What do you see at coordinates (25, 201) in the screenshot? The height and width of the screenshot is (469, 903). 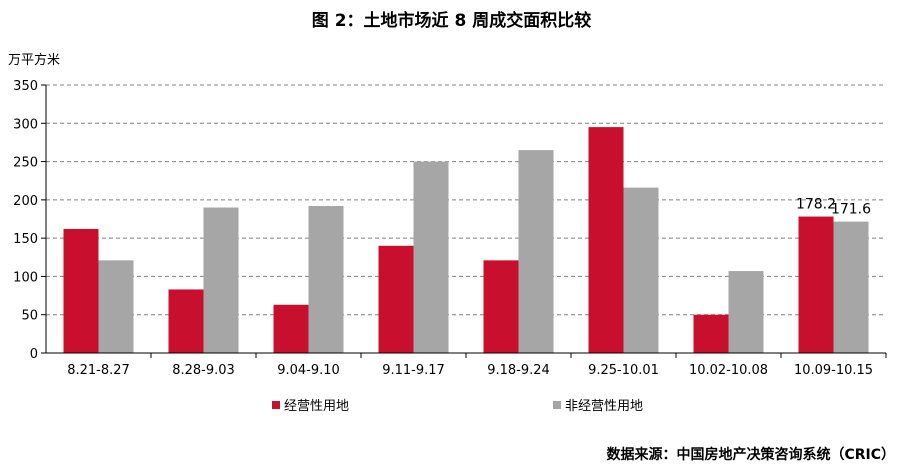 I see `y-tick-label: 200` at bounding box center [25, 201].